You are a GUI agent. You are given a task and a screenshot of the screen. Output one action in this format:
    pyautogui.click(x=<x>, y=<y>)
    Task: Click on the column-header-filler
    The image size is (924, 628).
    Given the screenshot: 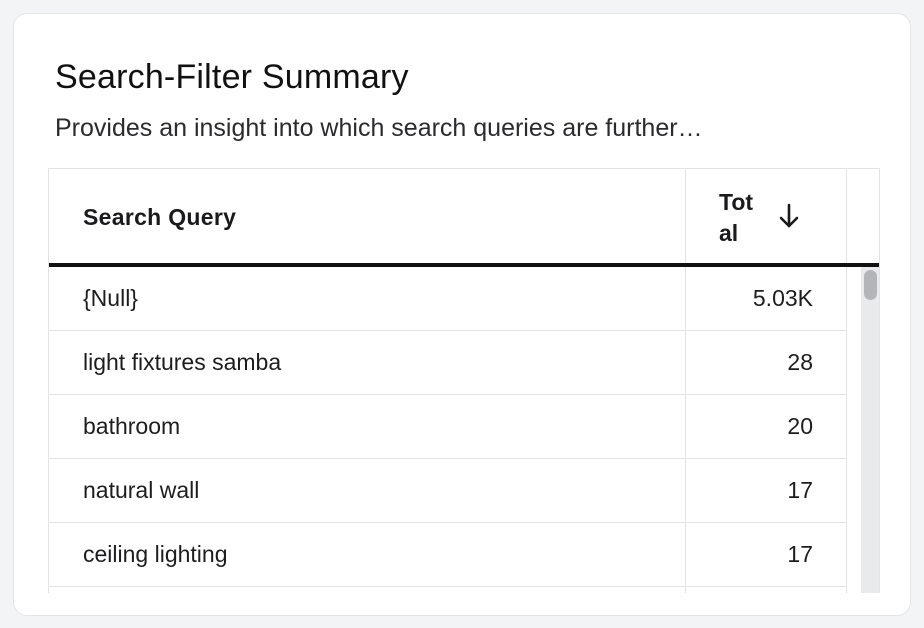 What is the action you would take?
    pyautogui.click(x=863, y=216)
    